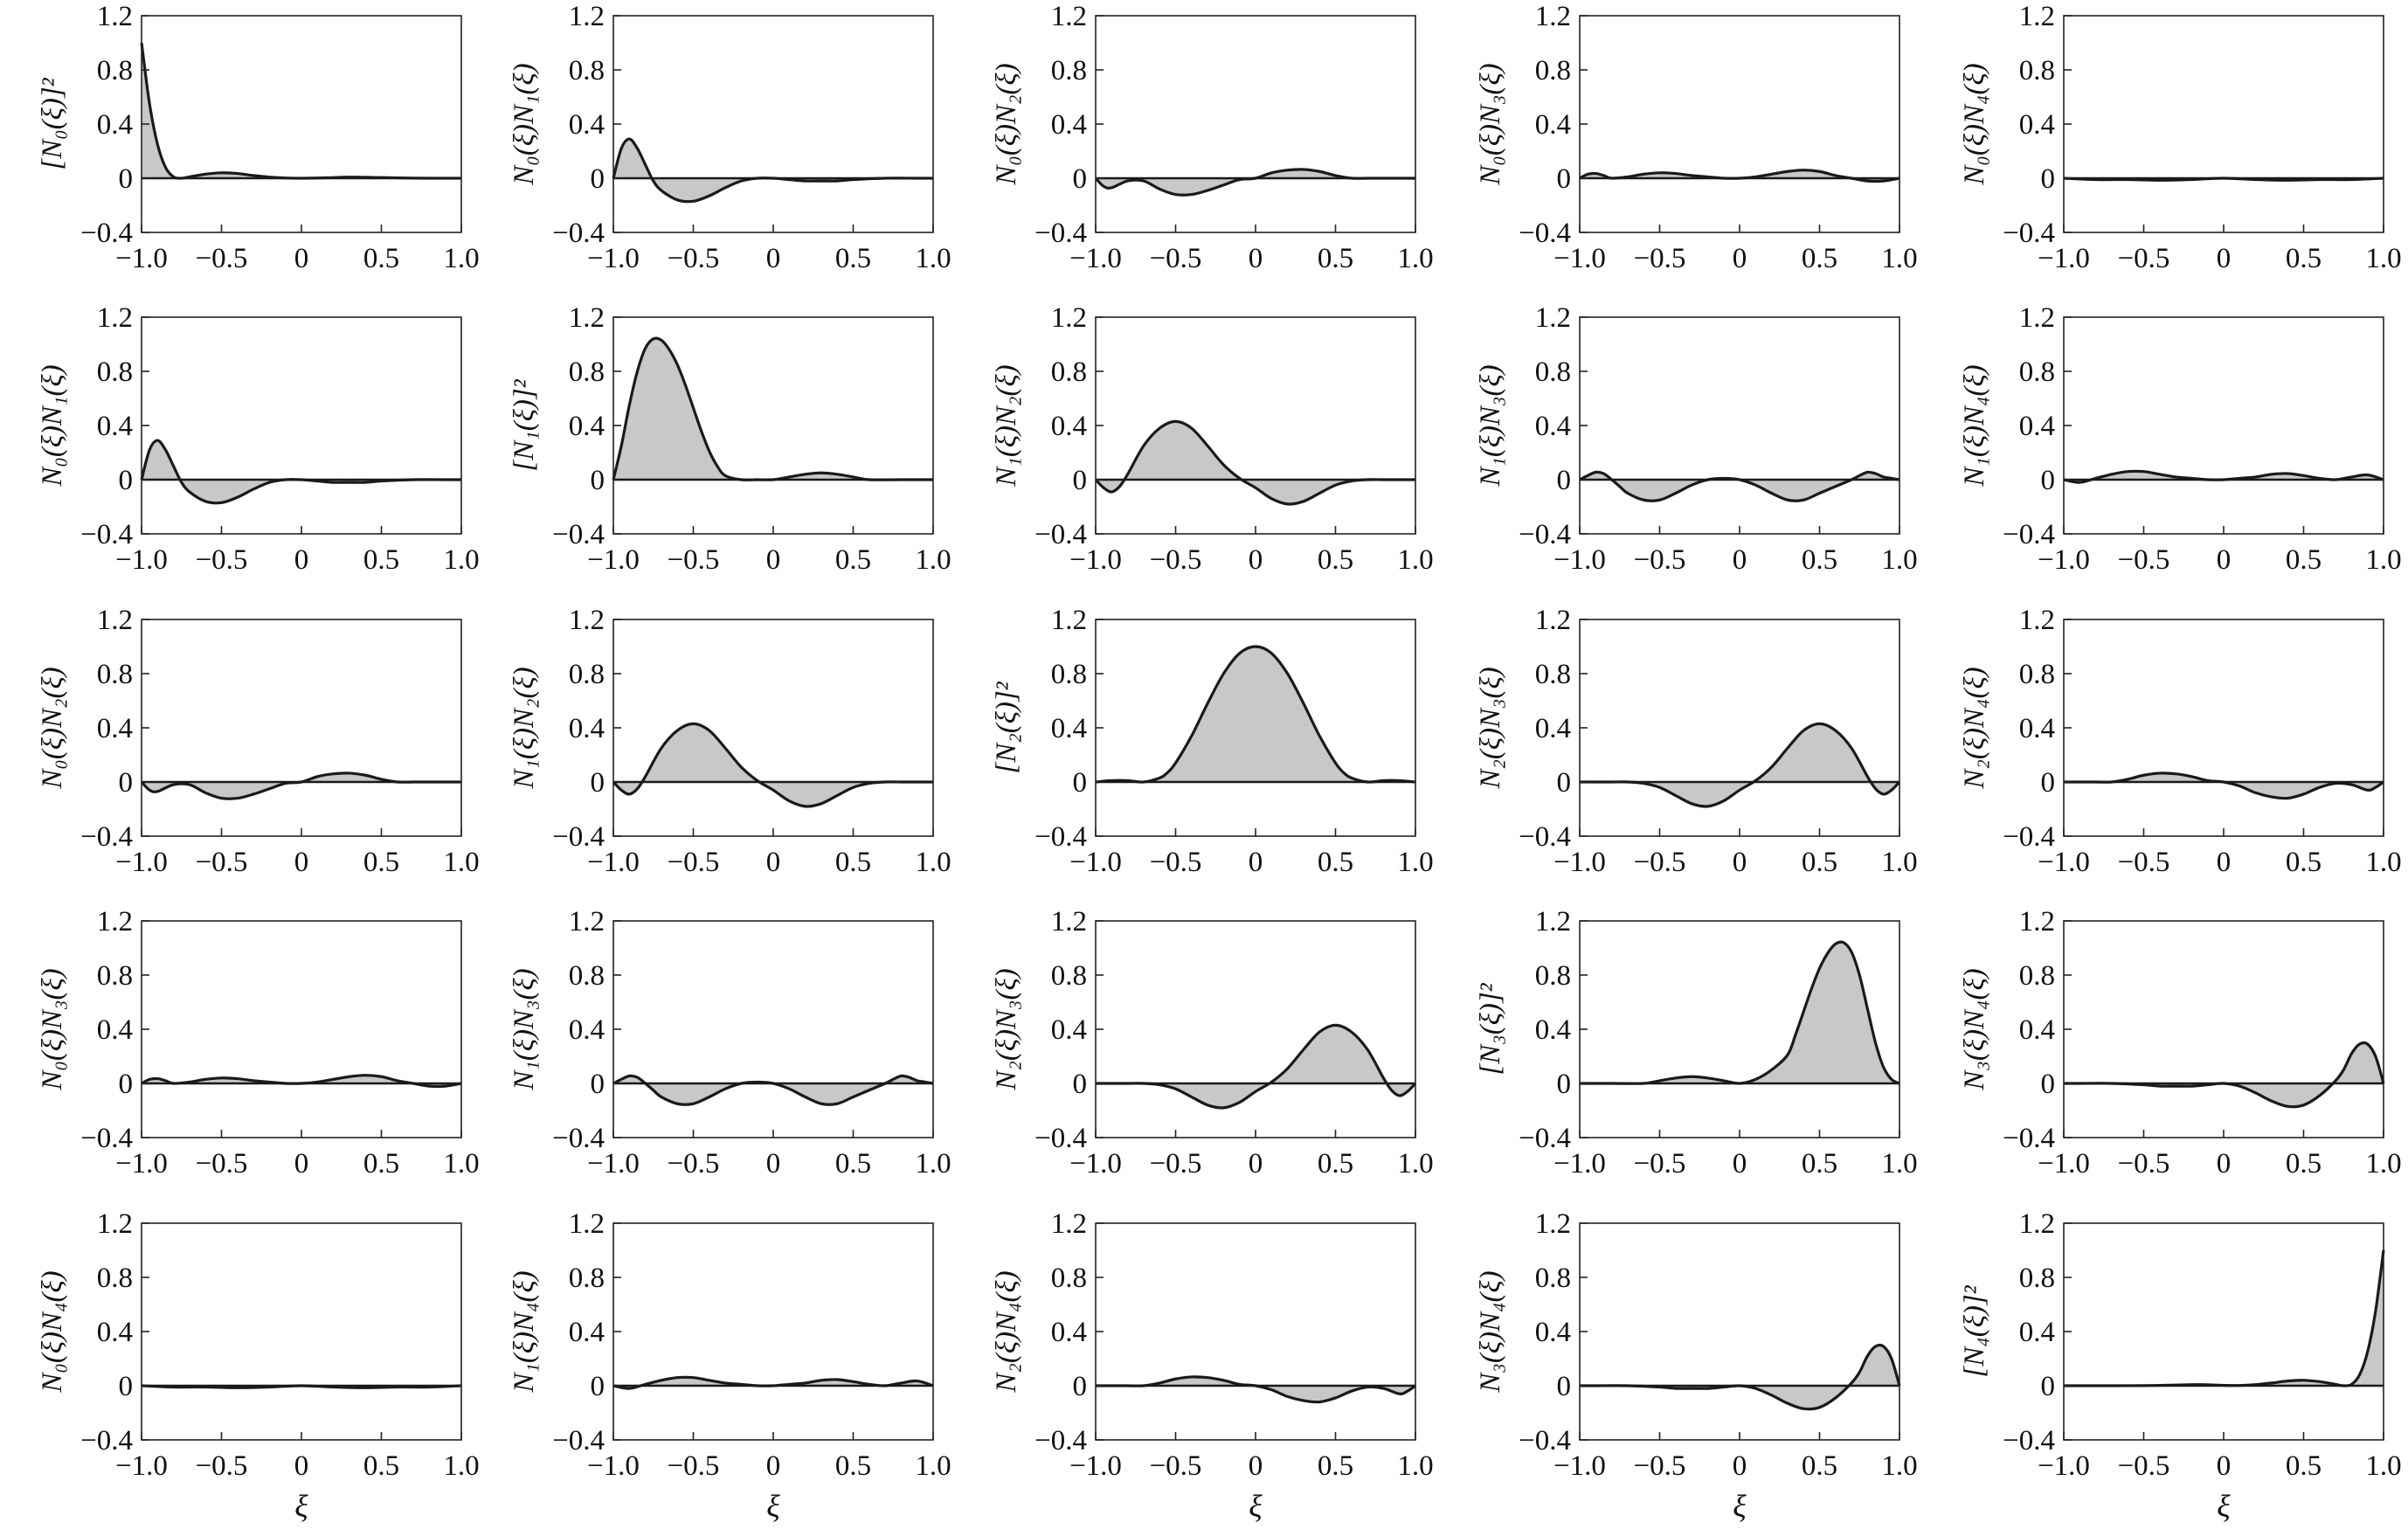  I want to click on subplot-r4-c4: −0.4 0 0.4 0.8 1.2 −1.0 −0.5 0 0.5 1.0 [N₄(ξ)]² ξ, so click(2180, 1366).